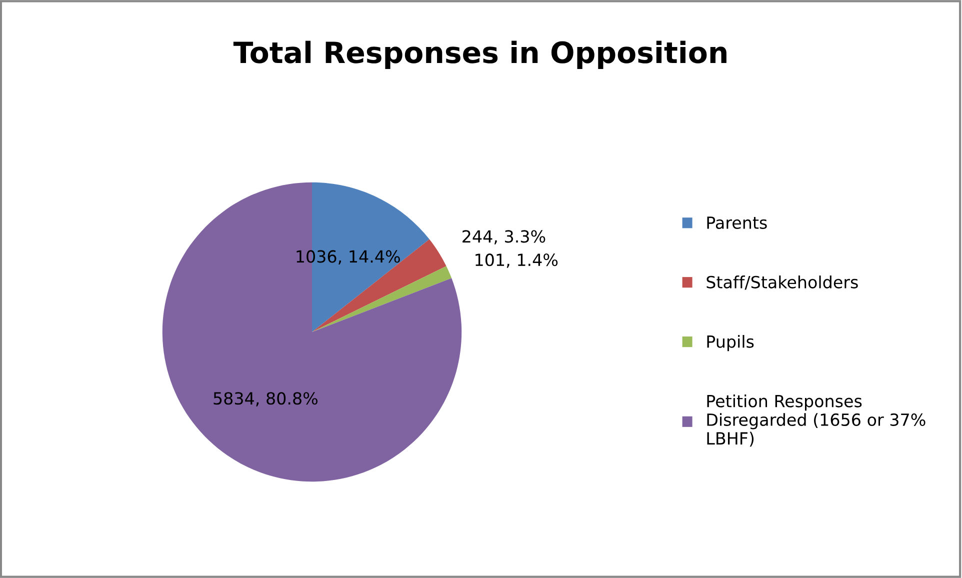  I want to click on pie-slice, so click(382, 299).